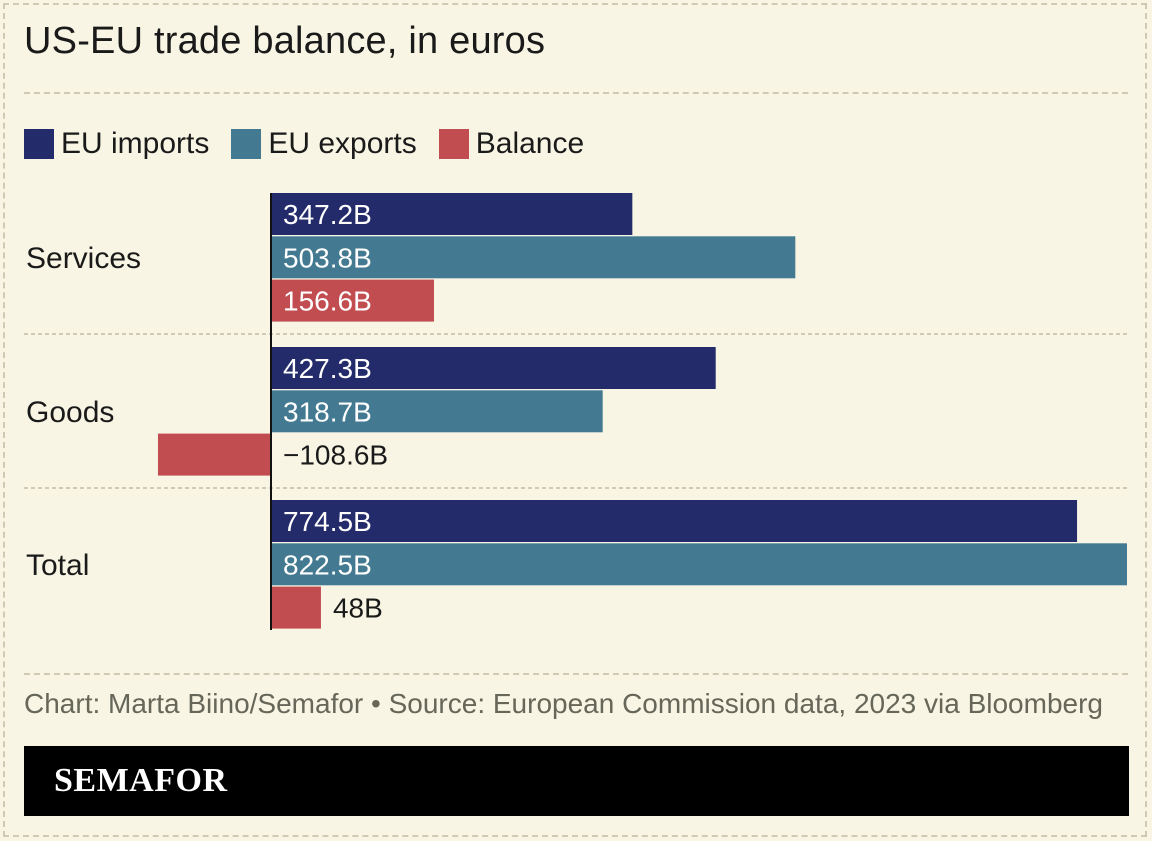 Image resolution: width=1152 pixels, height=841 pixels. I want to click on bar-total-exports, so click(699, 564).